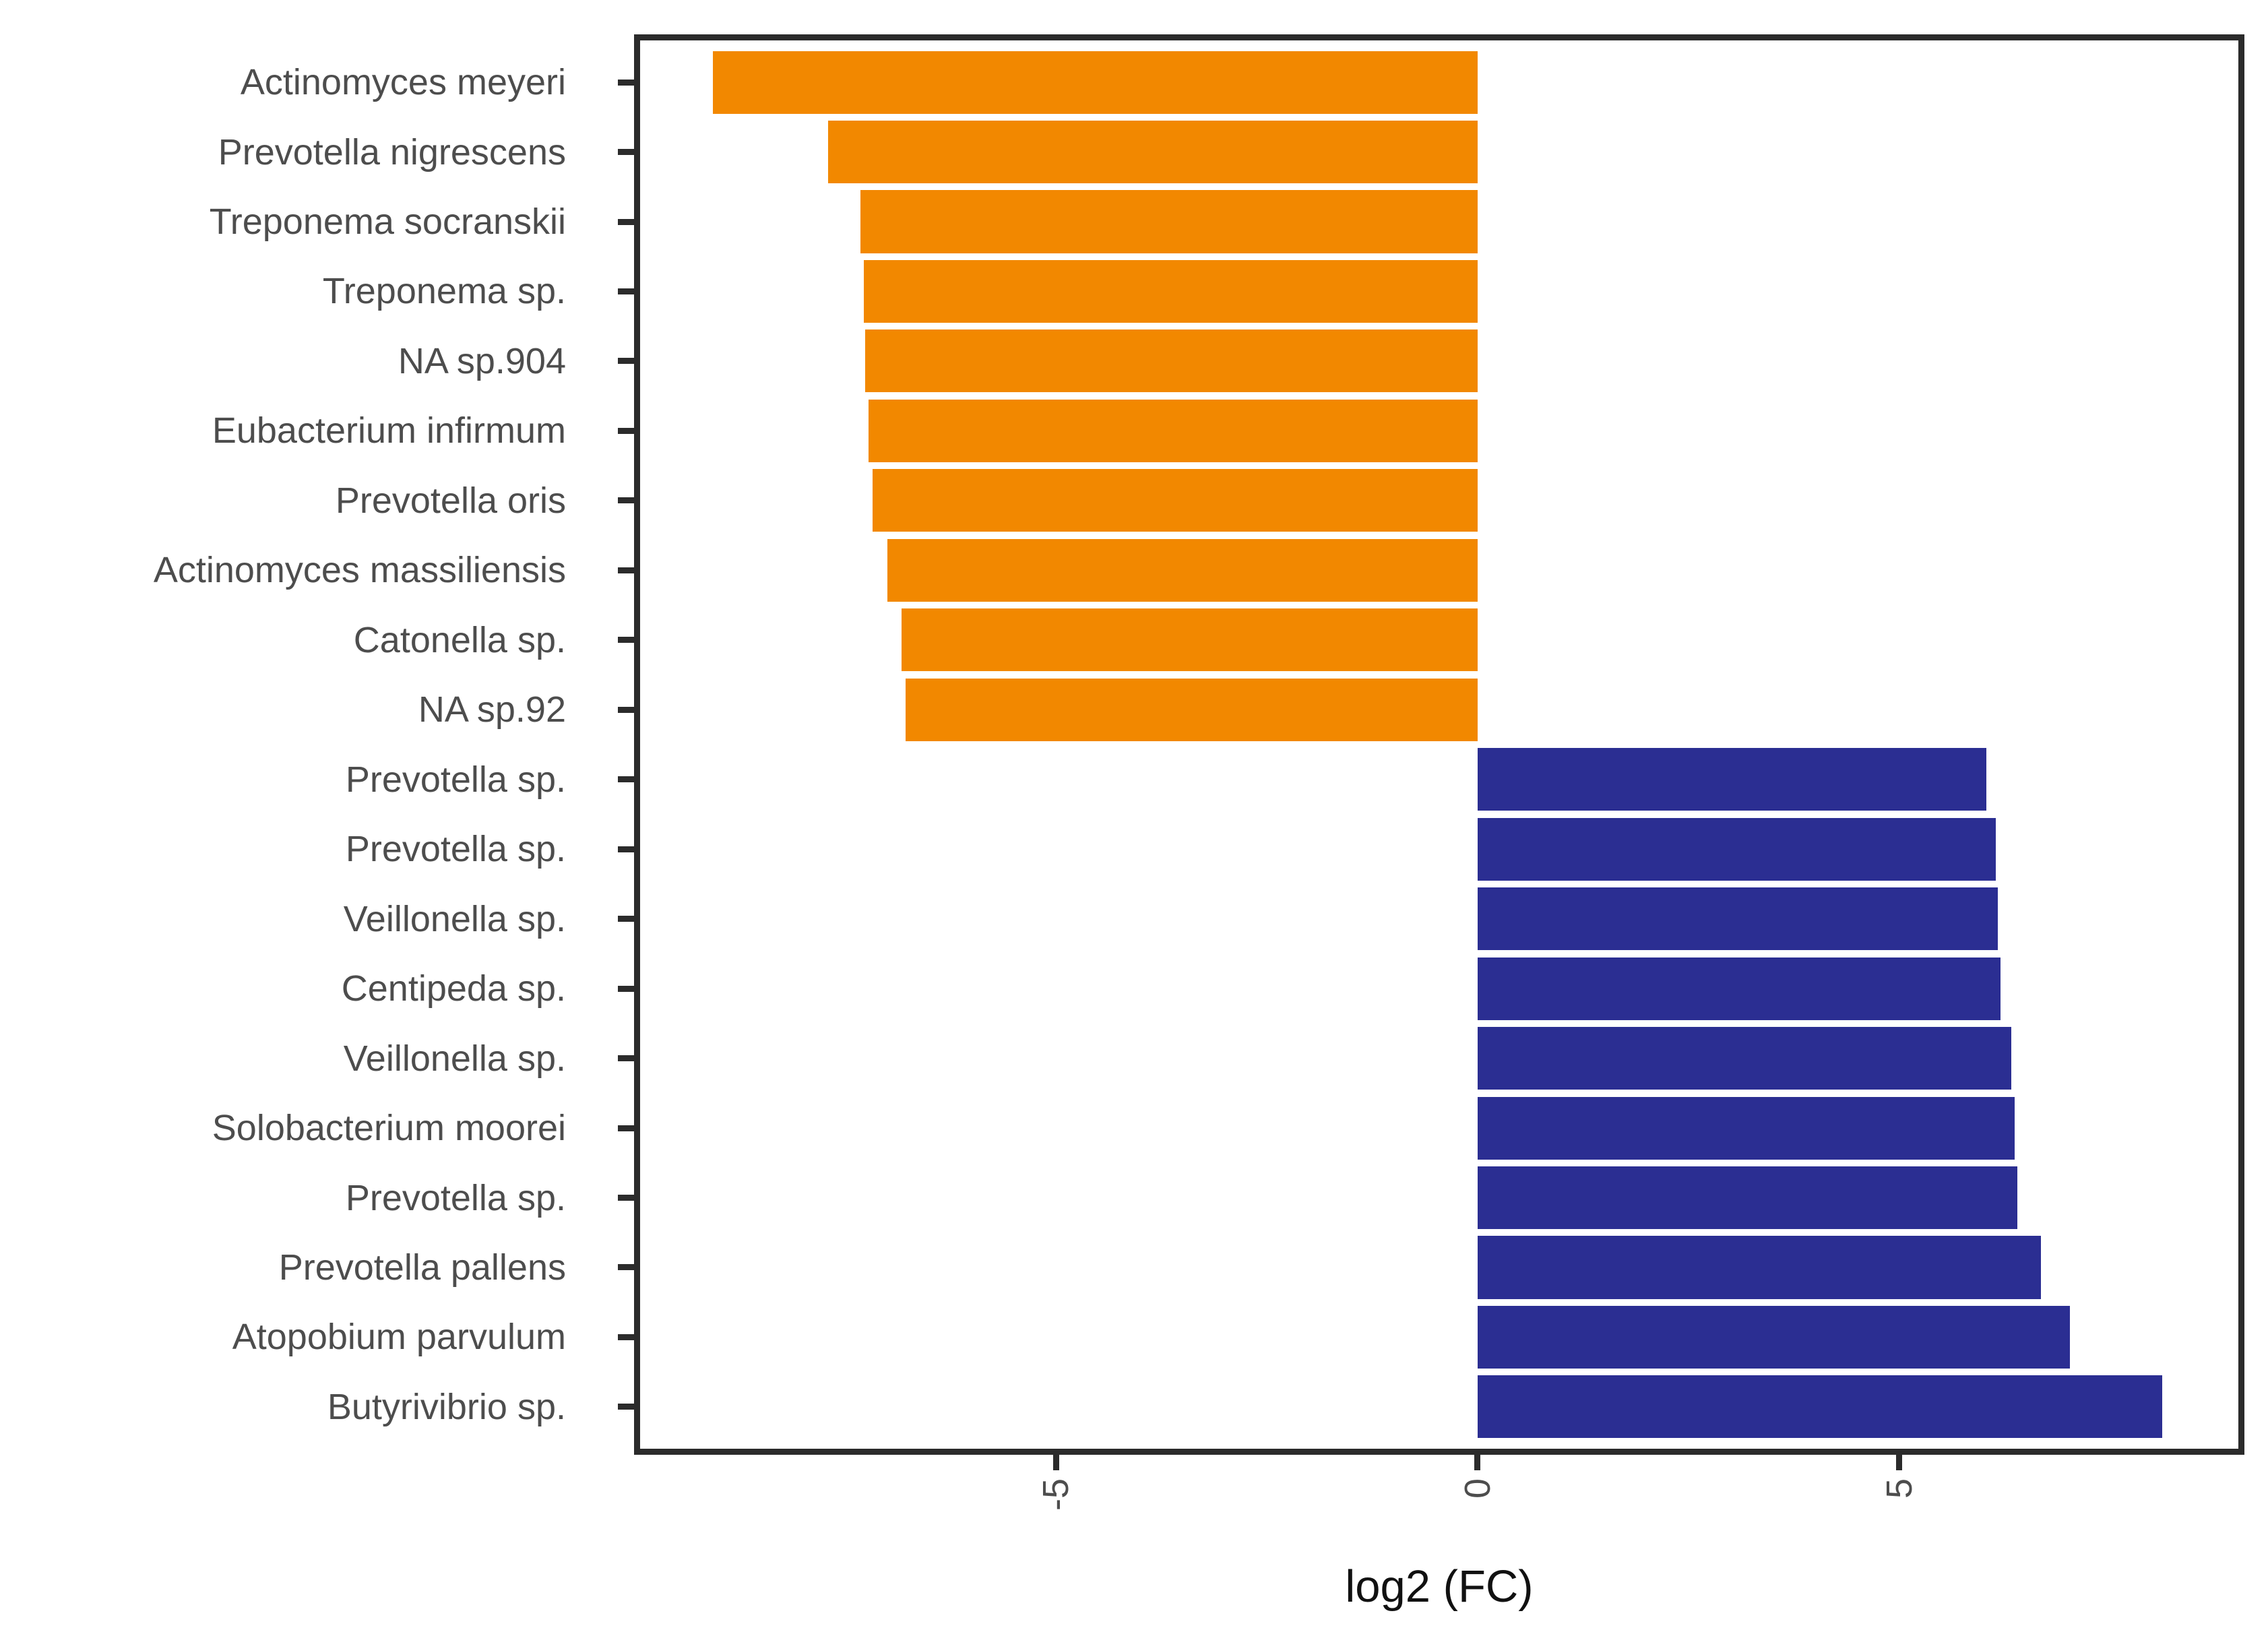 This screenshot has width=2268, height=1632. I want to click on y-axis-label: Eubacterium infirmum, so click(389, 430).